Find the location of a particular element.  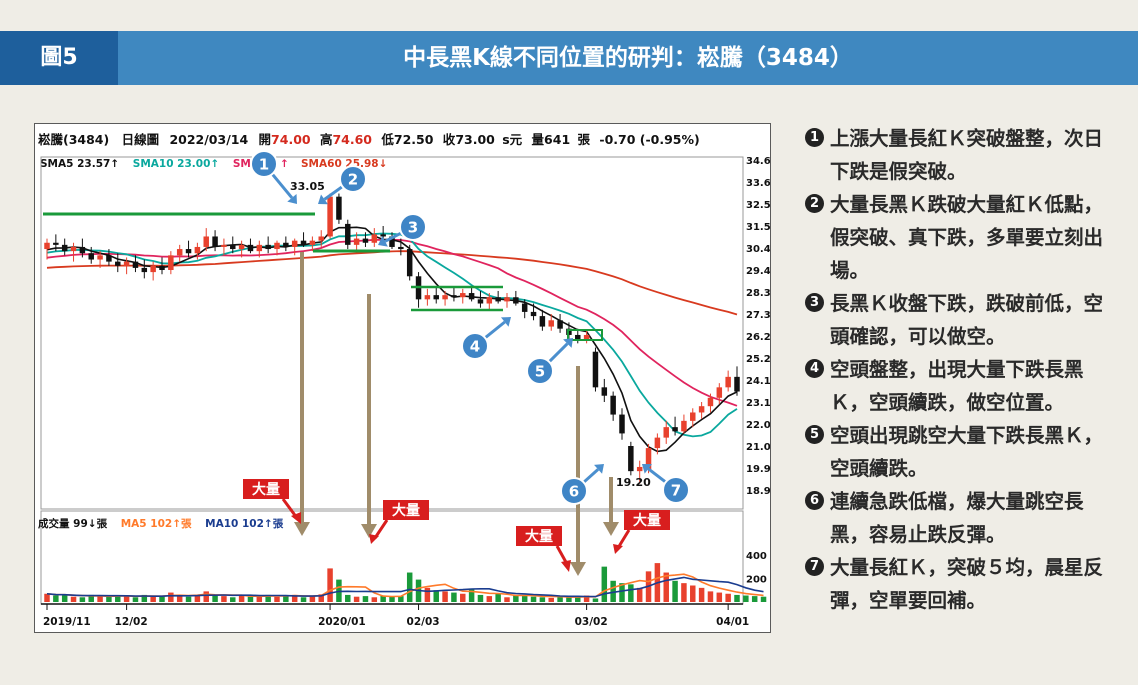

svg-text: 5 is located at coordinates (540, 372).